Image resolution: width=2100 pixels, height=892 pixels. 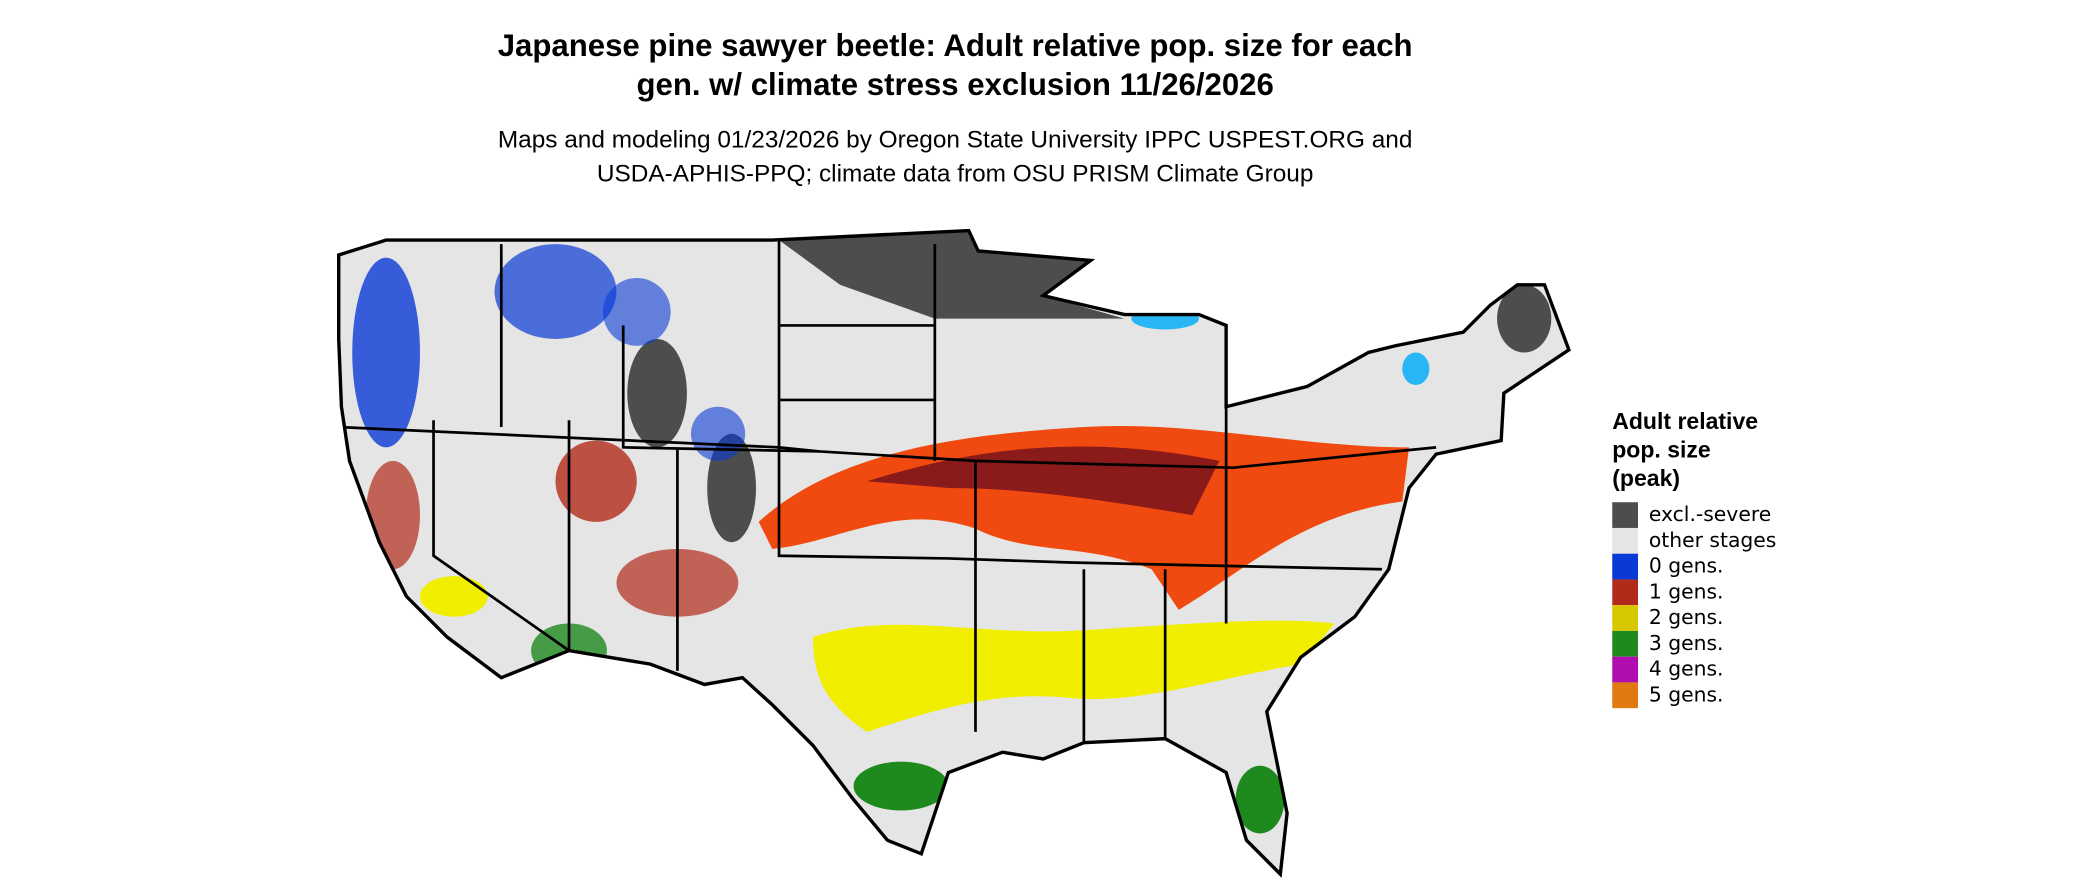 What do you see at coordinates (1713, 540) in the screenshot?
I see `legend-label: other stages` at bounding box center [1713, 540].